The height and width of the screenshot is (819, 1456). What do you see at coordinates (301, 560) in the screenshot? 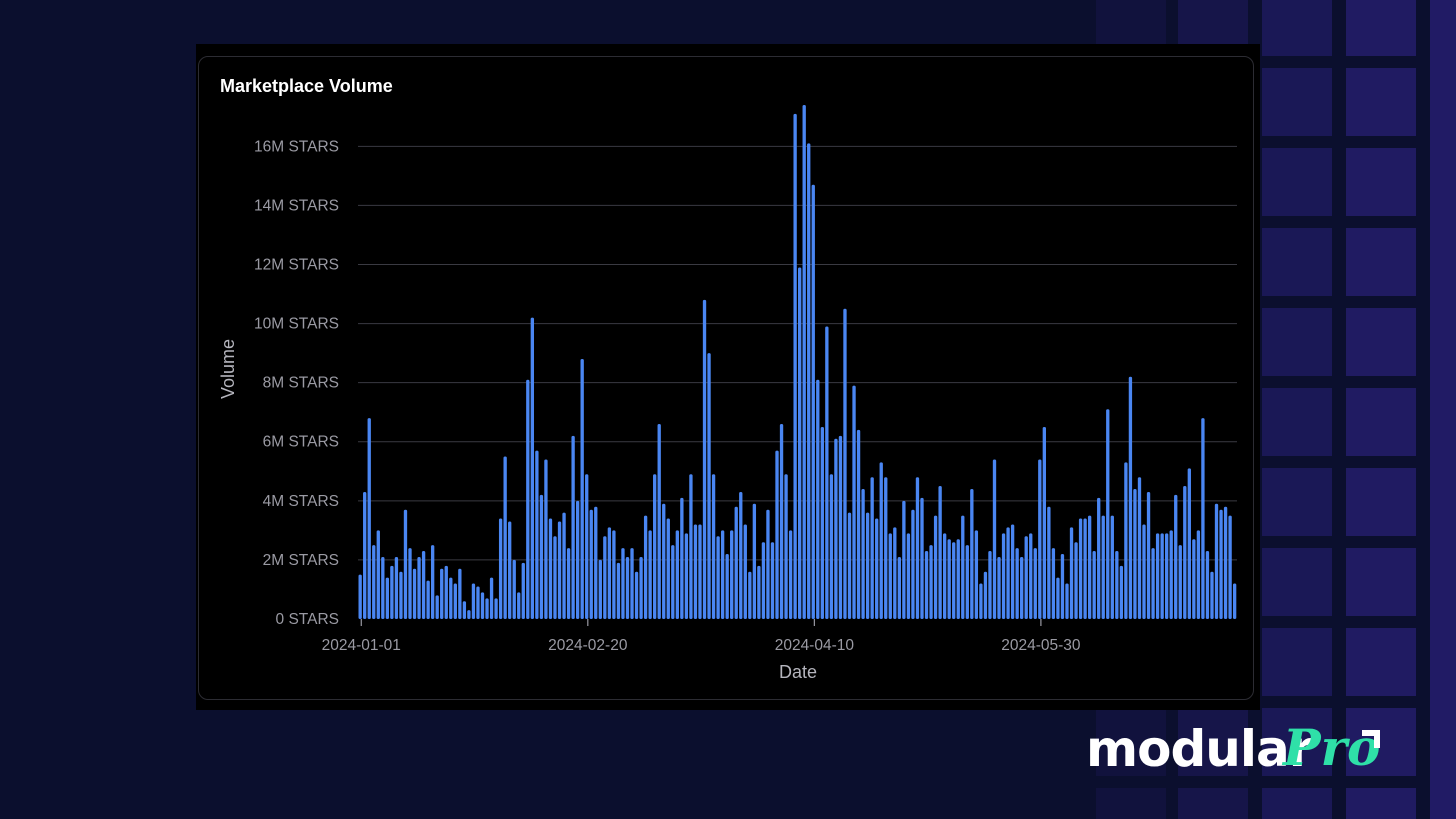
I see `y-tick-label: 2M STARS` at bounding box center [301, 560].